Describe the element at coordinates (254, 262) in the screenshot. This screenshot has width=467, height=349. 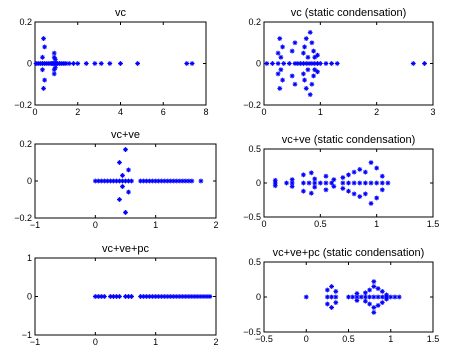
I see `y-tick-label: 0.5` at that location.